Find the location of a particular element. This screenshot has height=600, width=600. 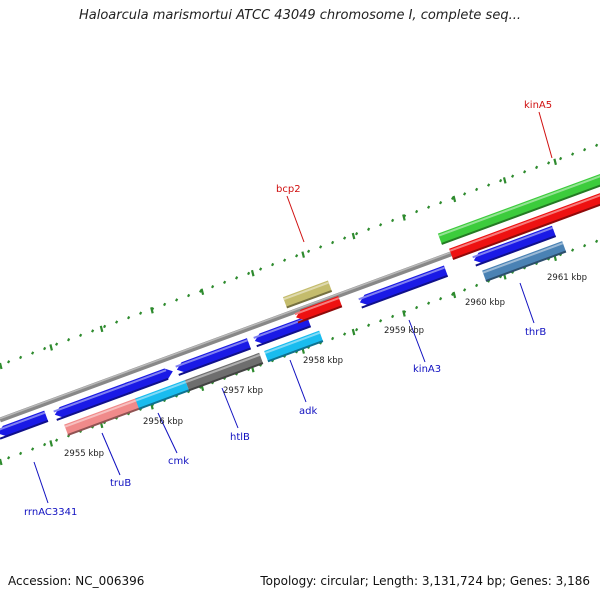

gene-blue-3-shine is located at coordinates (212, 353).